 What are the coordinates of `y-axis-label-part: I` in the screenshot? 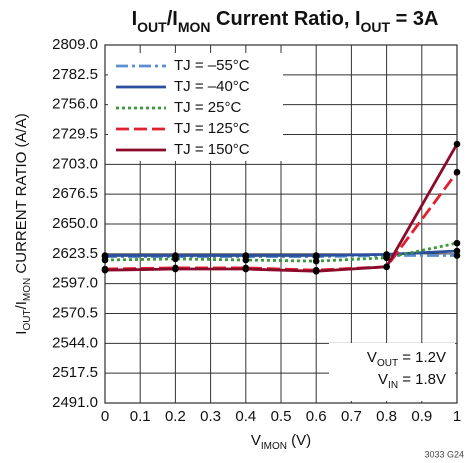 It's located at (21, 333).